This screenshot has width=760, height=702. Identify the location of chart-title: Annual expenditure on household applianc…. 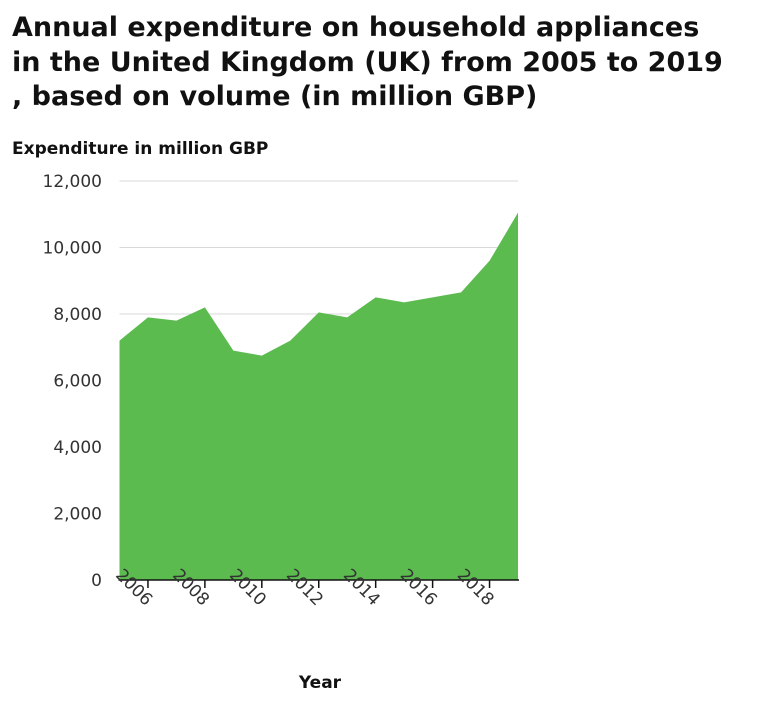
(355, 27).